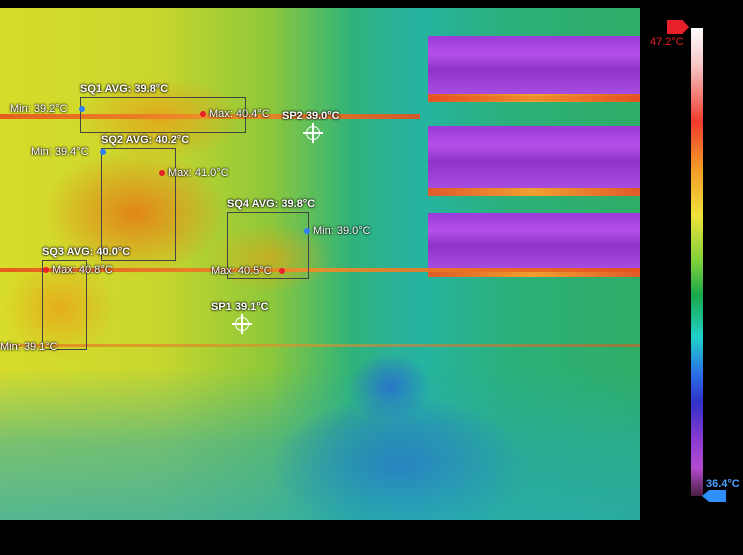  I want to click on roi-max-sq4: Max: 40.5°C, so click(241, 271).